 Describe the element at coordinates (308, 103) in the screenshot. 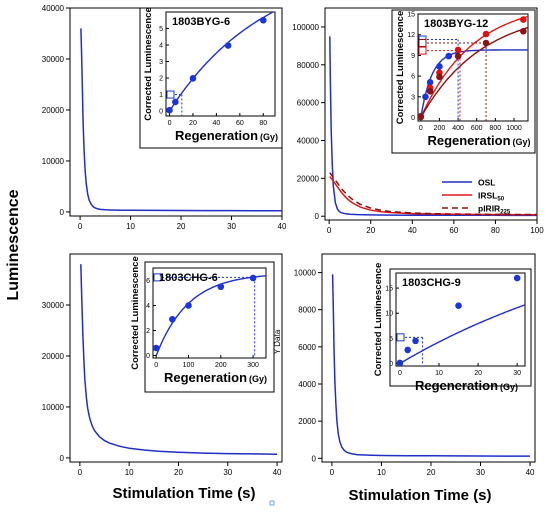

I see `y-tick-label: 60000` at that location.